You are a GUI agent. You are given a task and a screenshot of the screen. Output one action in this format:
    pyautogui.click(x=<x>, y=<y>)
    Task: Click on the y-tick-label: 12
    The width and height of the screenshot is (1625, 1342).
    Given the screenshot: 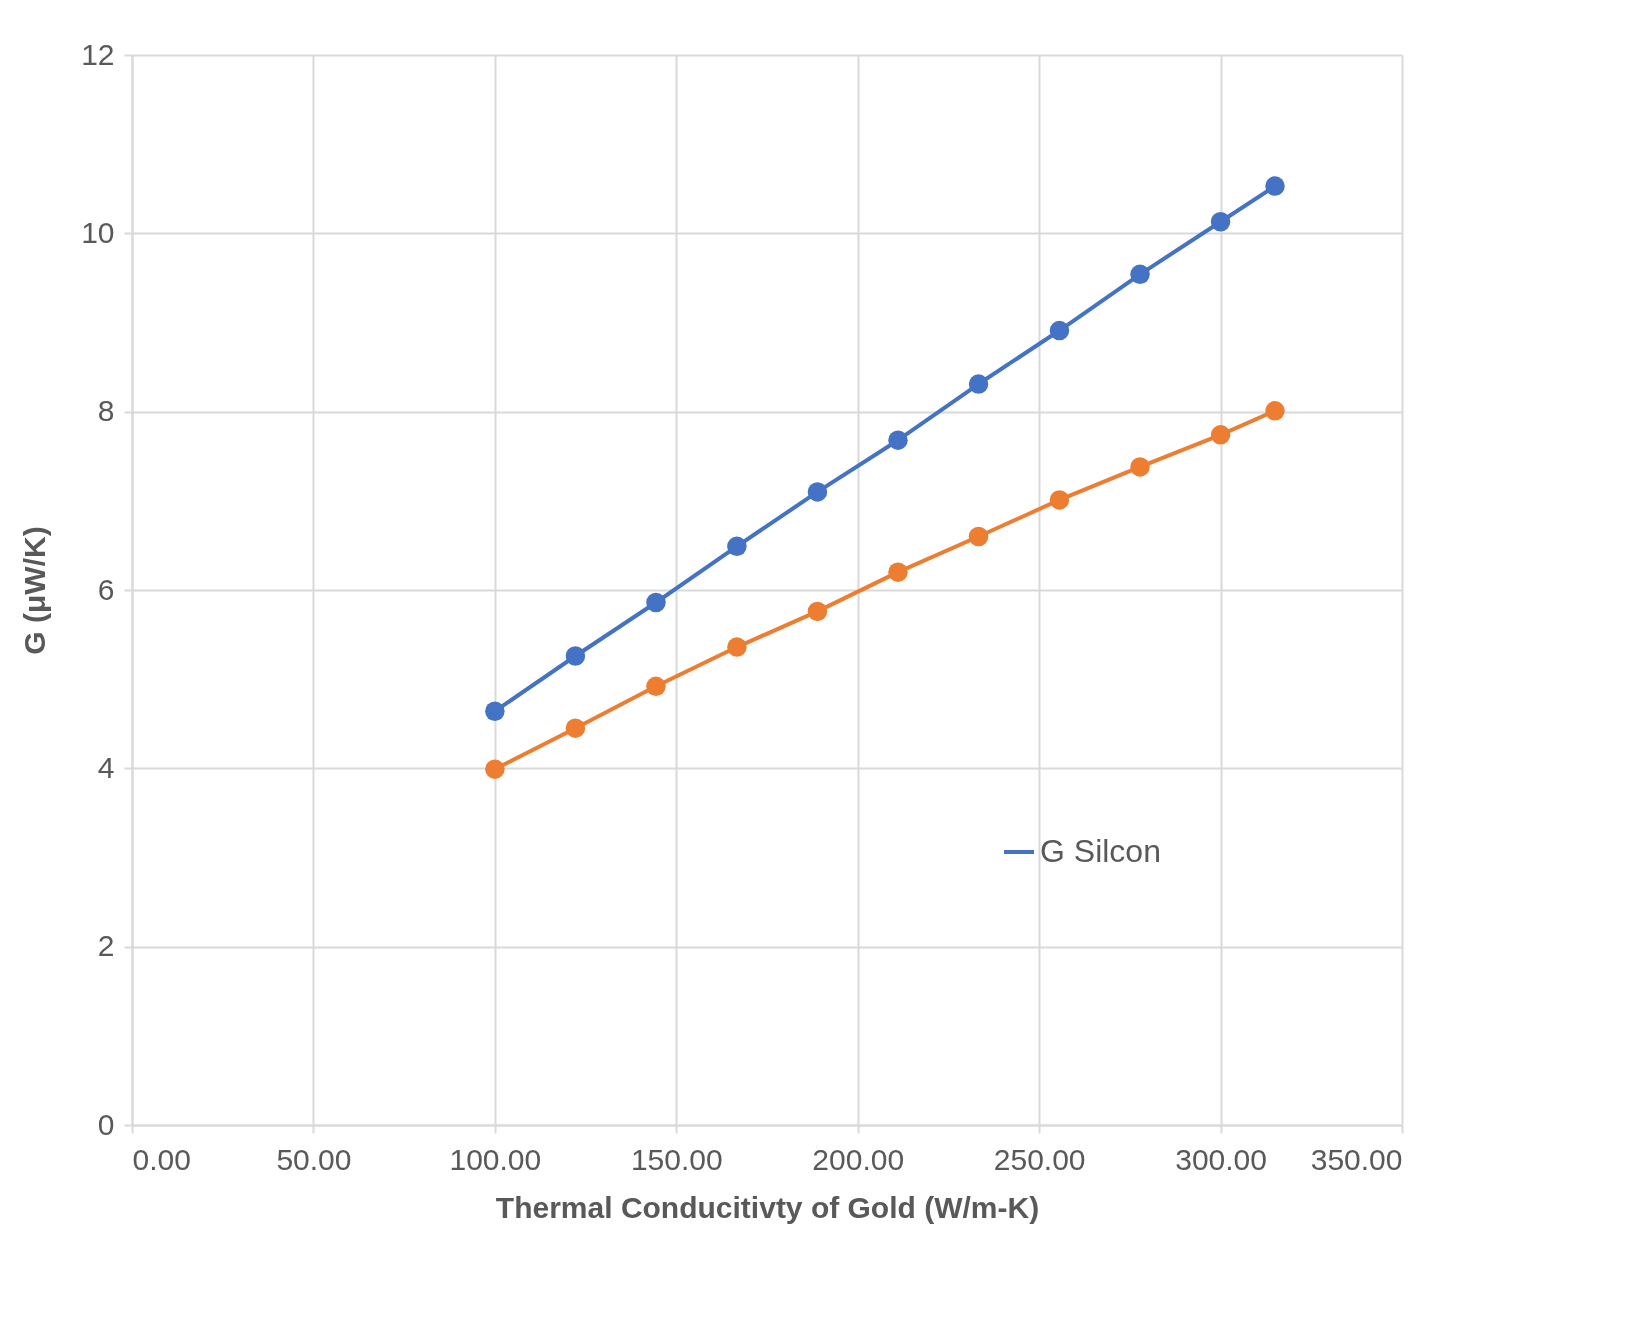 What is the action you would take?
    pyautogui.click(x=98, y=54)
    